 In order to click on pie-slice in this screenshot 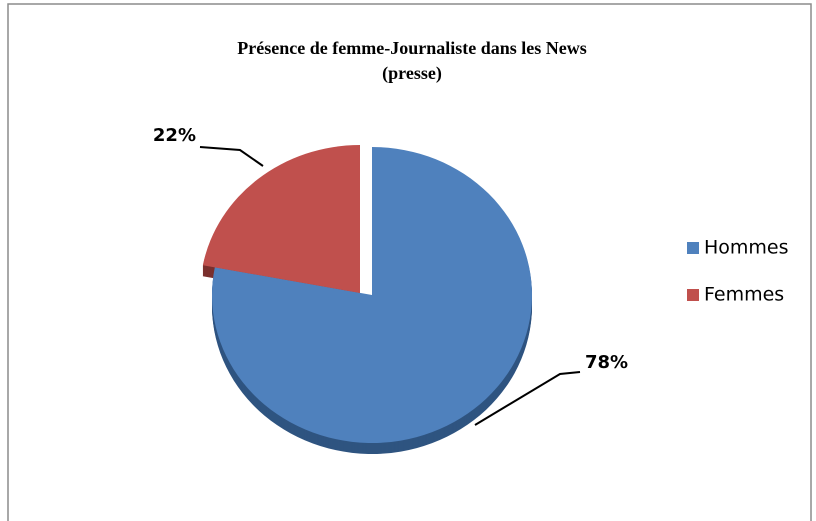, I will do `click(281, 219)`.